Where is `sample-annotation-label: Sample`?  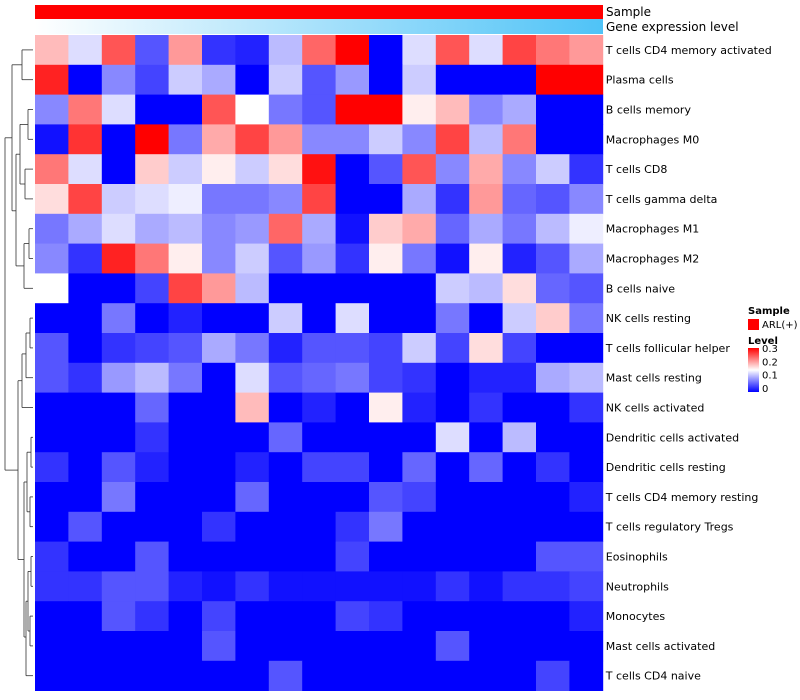 sample-annotation-label: Sample is located at coordinates (628, 12).